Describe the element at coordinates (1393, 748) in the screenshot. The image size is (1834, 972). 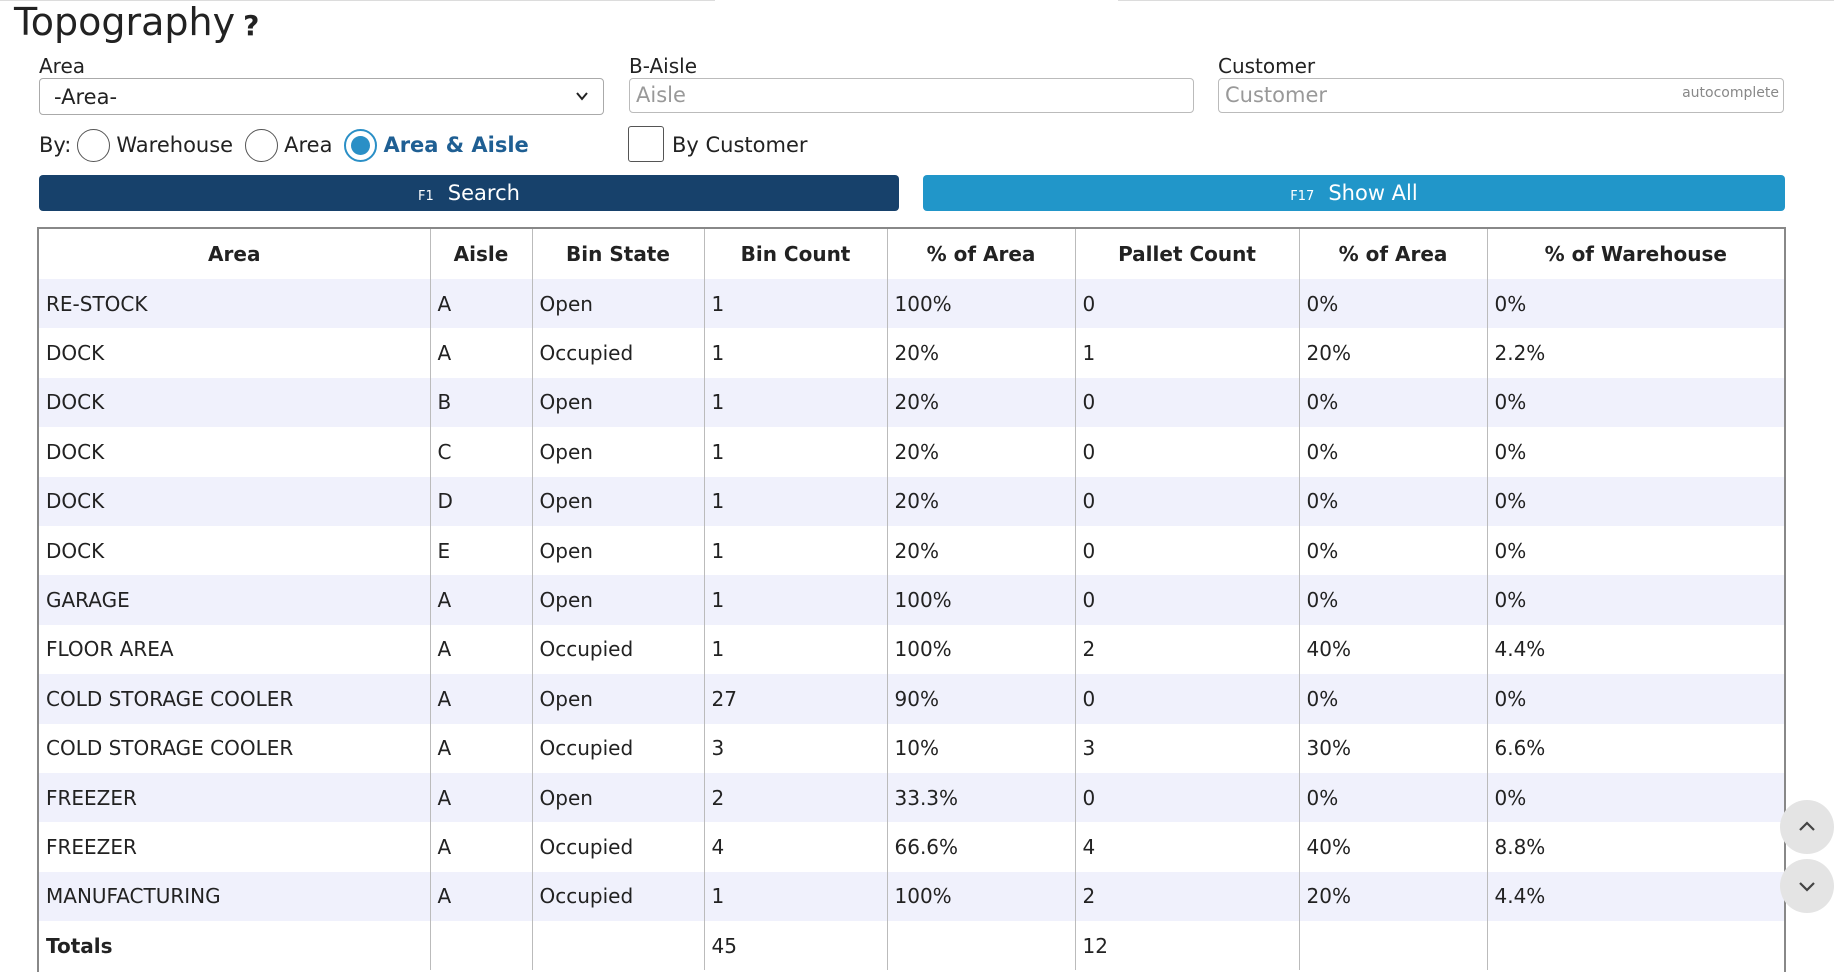
I see `cell-pct-area-pallets: 30%` at that location.